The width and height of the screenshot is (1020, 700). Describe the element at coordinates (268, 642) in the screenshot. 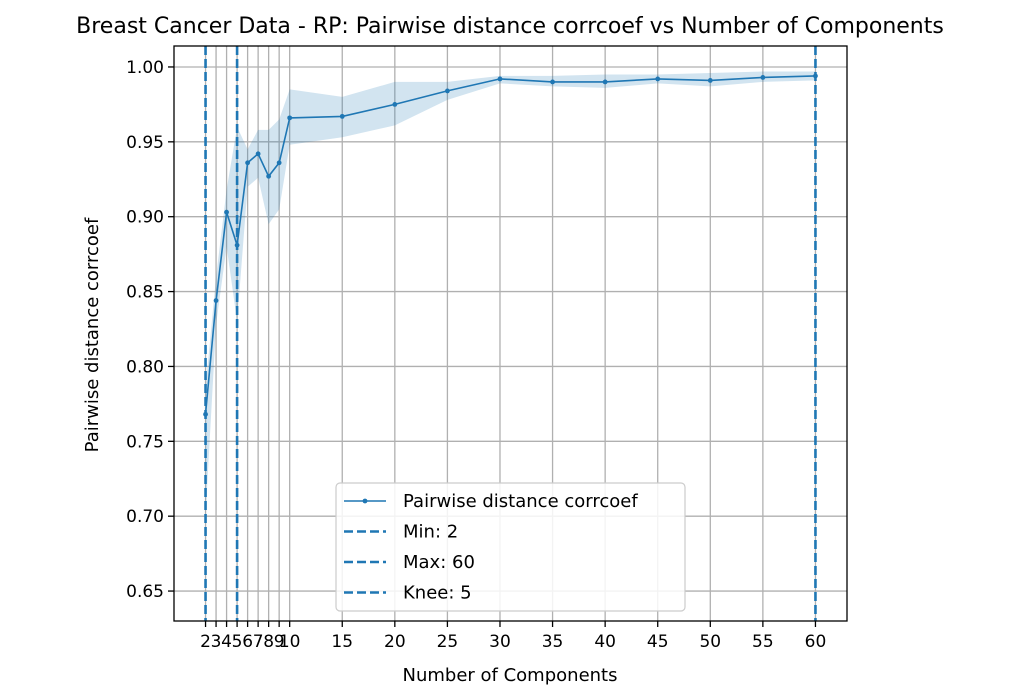

I see `x-tick-label: 8` at that location.